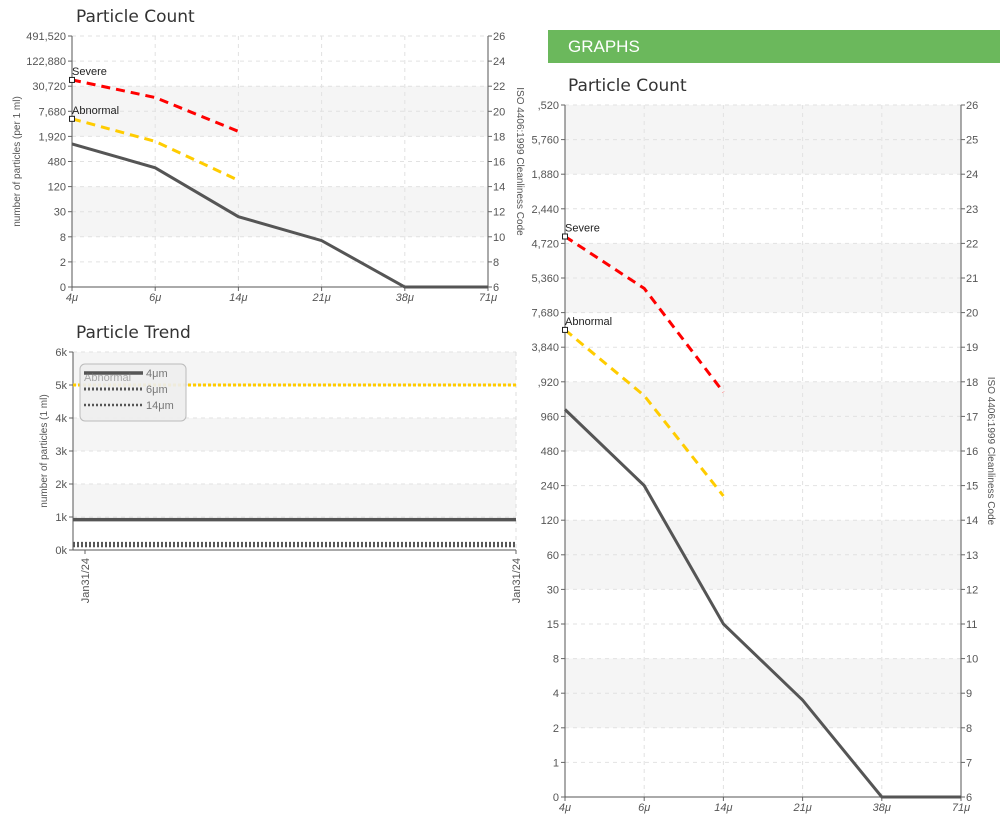  Describe the element at coordinates (545, 141) in the screenshot. I see `large-count-y-tick-label: 5,760` at that location.